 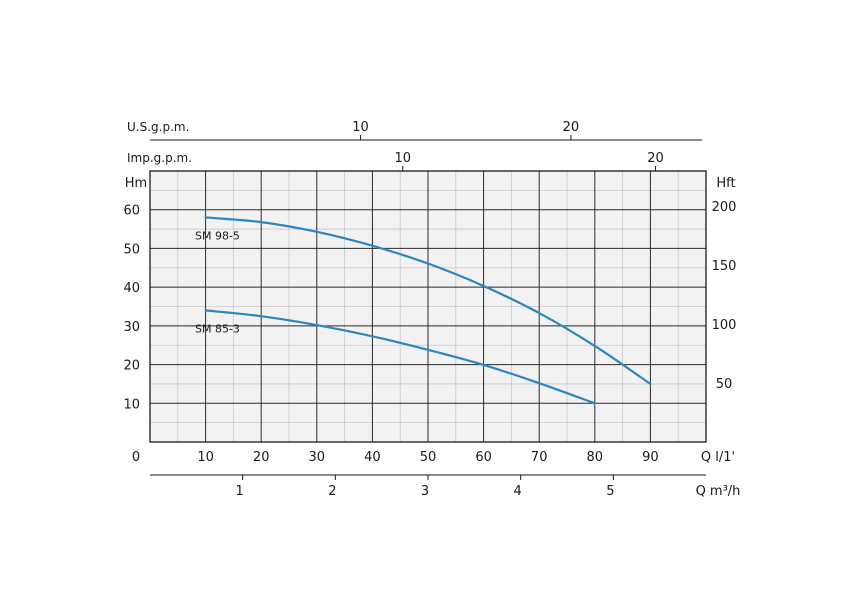 What do you see at coordinates (360, 127) in the screenshot?
I see `usgpm-tick-label: 10` at bounding box center [360, 127].